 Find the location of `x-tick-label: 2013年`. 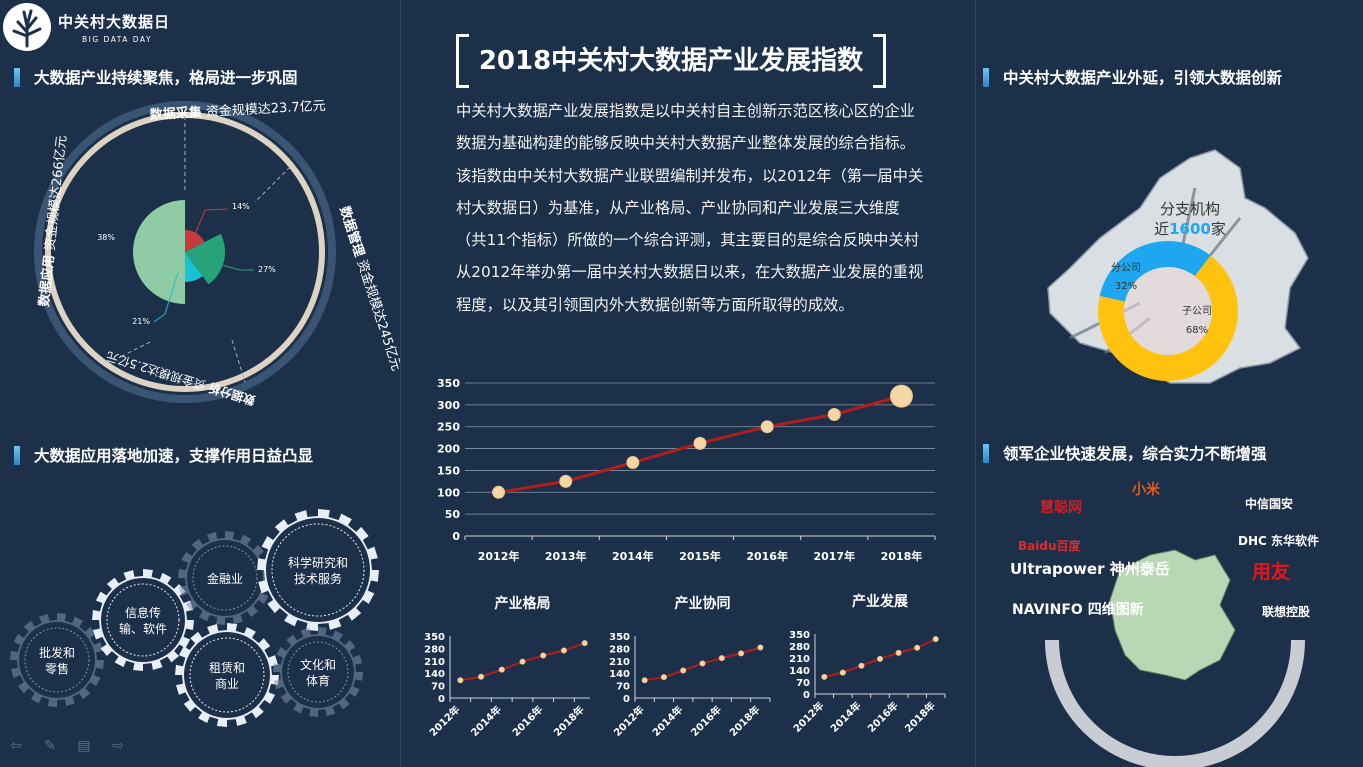

x-tick-label: 2013年 is located at coordinates (566, 556).